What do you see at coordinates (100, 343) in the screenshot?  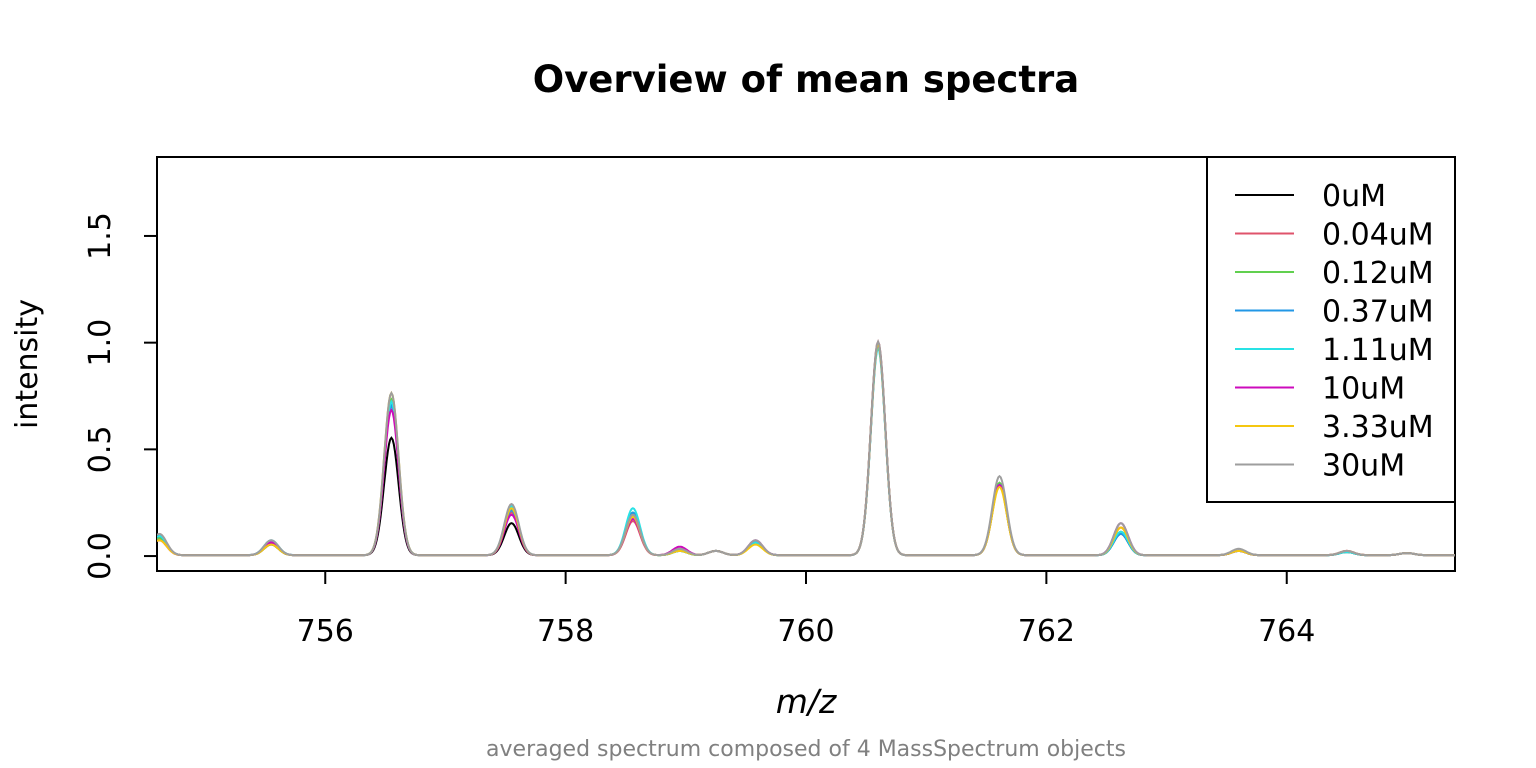 I see `y-tick-label: 1.0` at bounding box center [100, 343].